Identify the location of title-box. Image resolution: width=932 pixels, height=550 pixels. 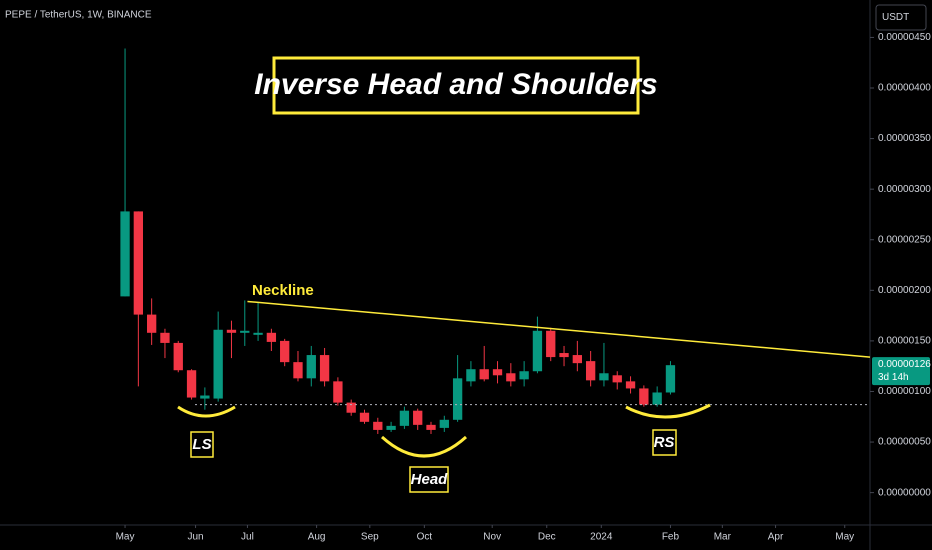
(456, 85).